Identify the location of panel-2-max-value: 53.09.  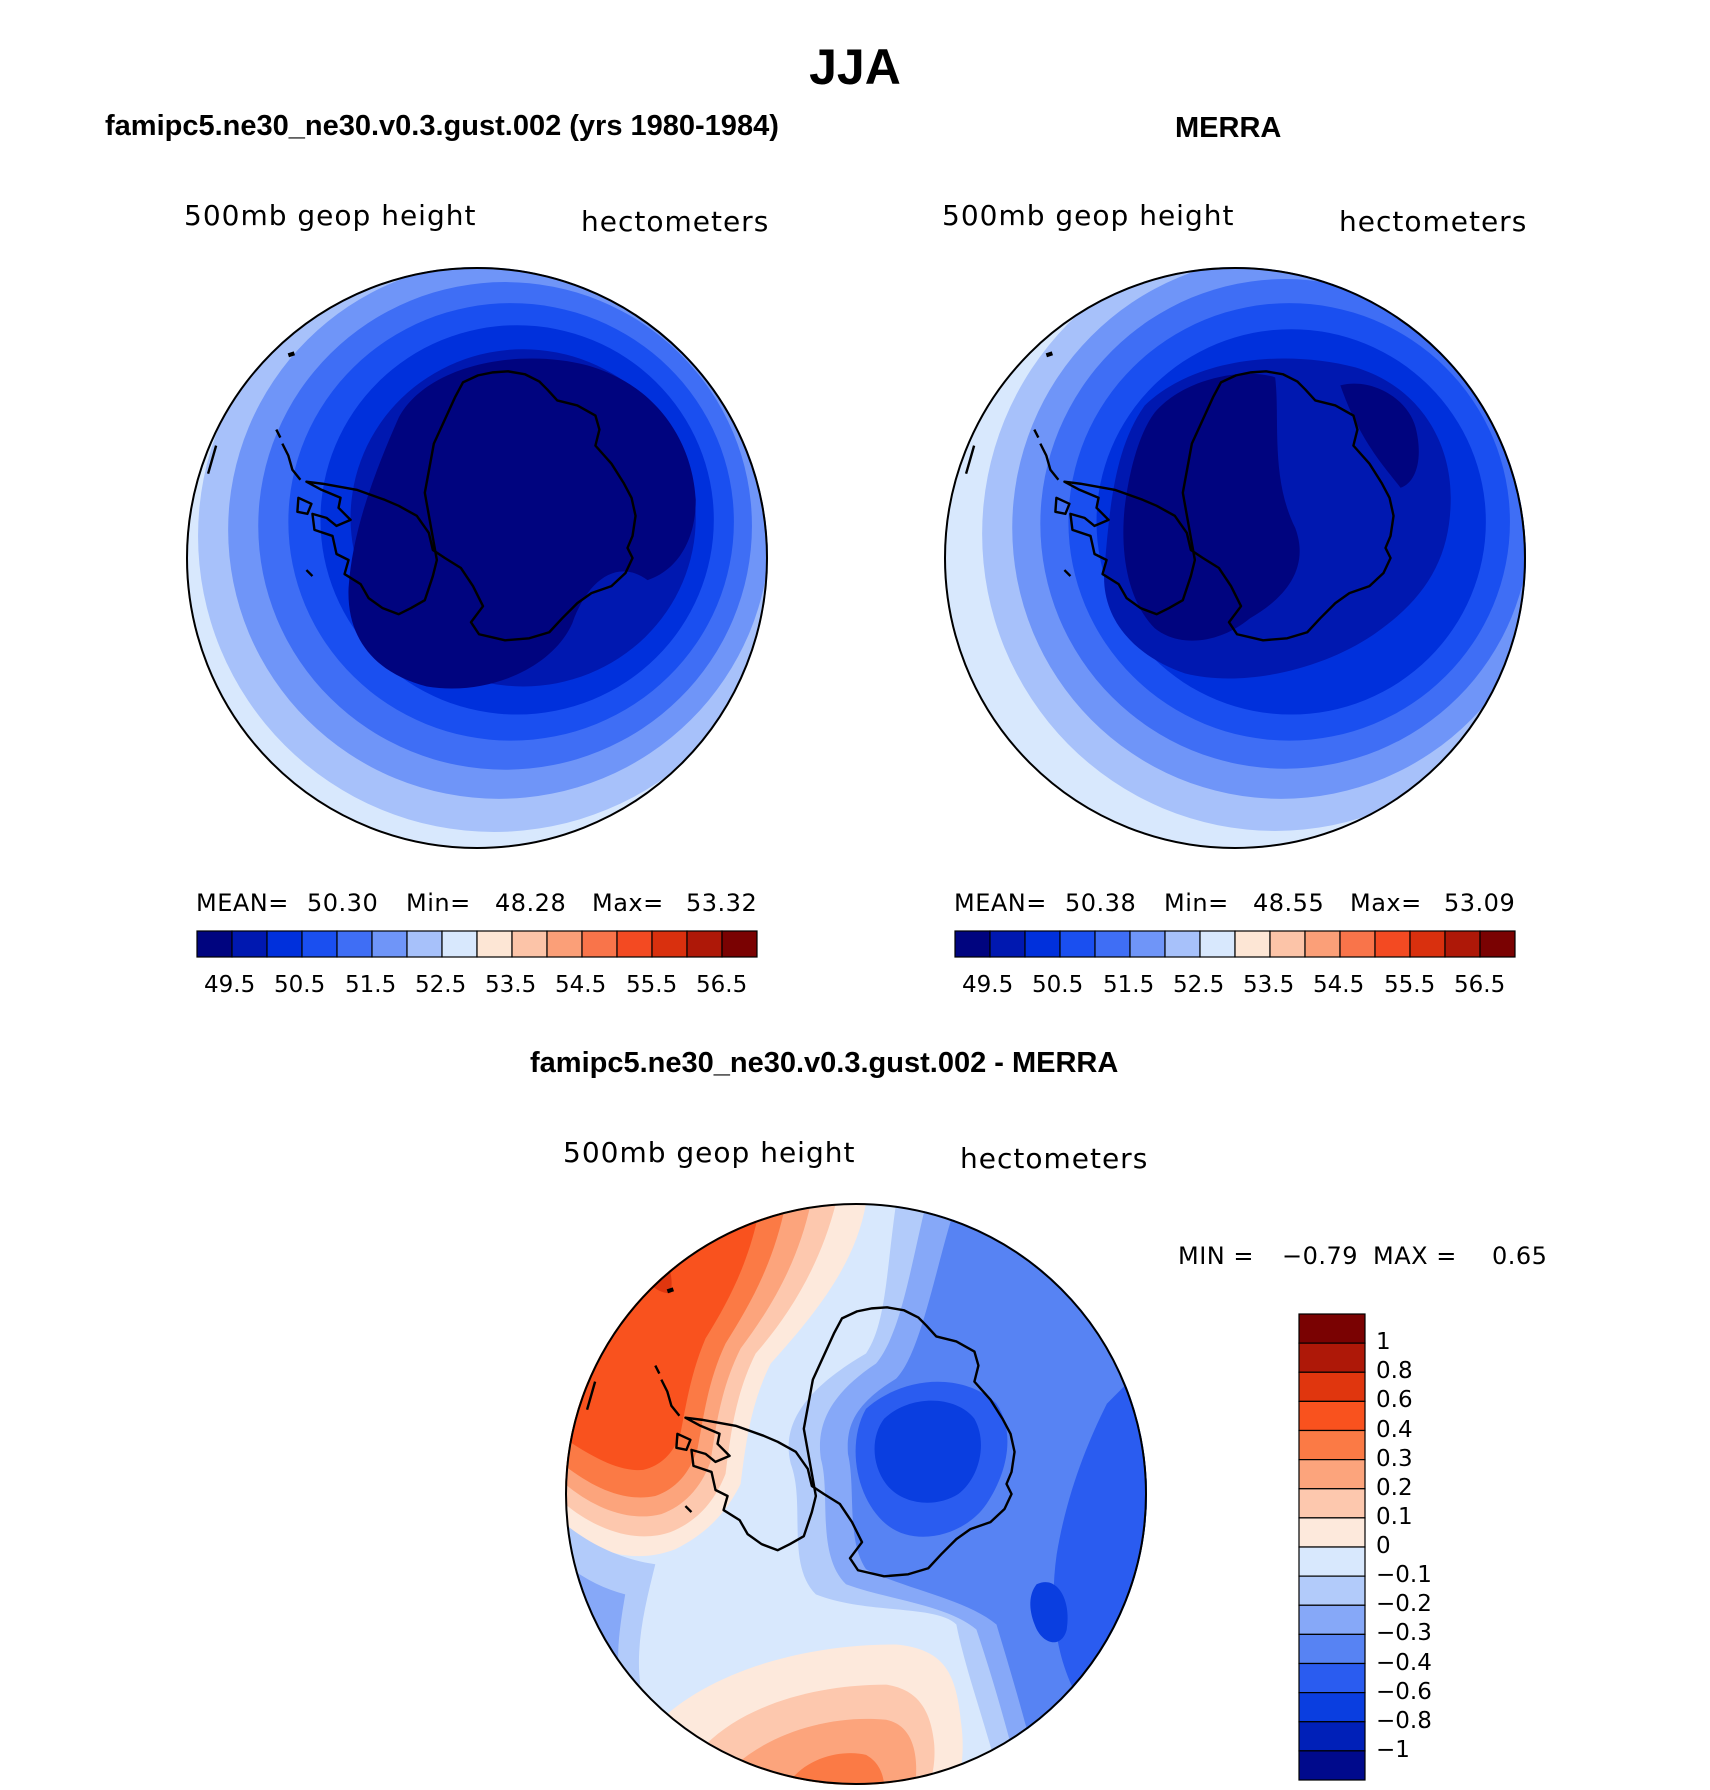
(1480, 903).